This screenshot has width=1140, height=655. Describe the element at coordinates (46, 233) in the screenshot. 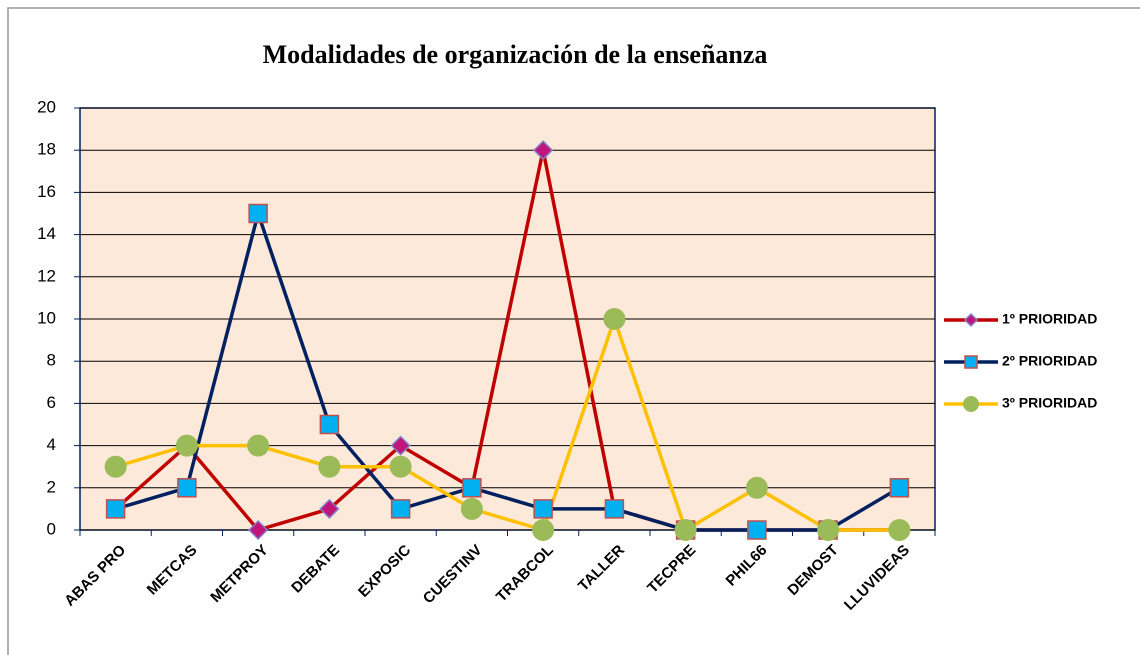

I see `y-tick-label: 14` at that location.